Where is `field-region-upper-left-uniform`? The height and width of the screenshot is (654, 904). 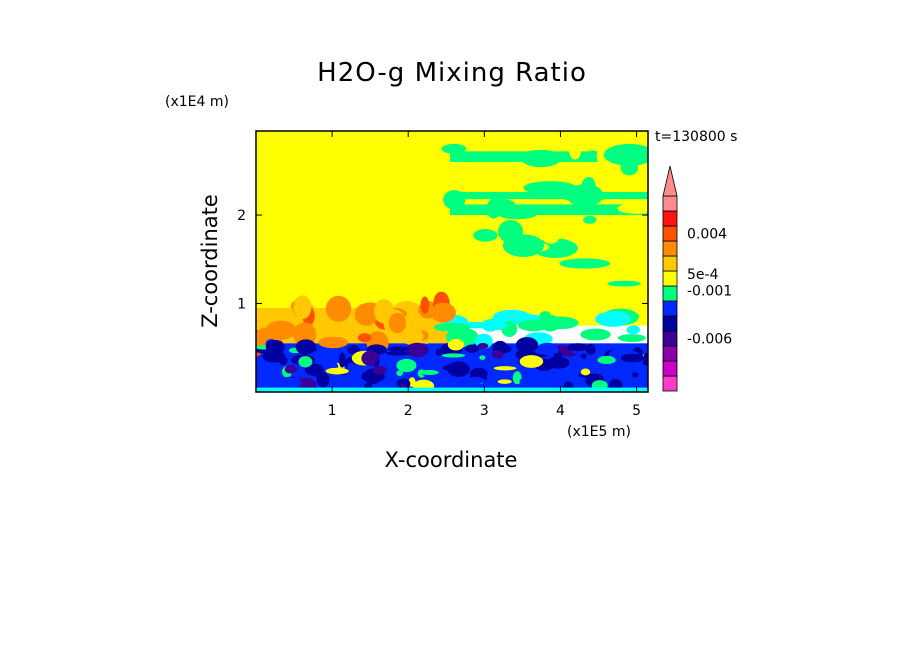
field-region-upper-left-uniform is located at coordinates (353, 219).